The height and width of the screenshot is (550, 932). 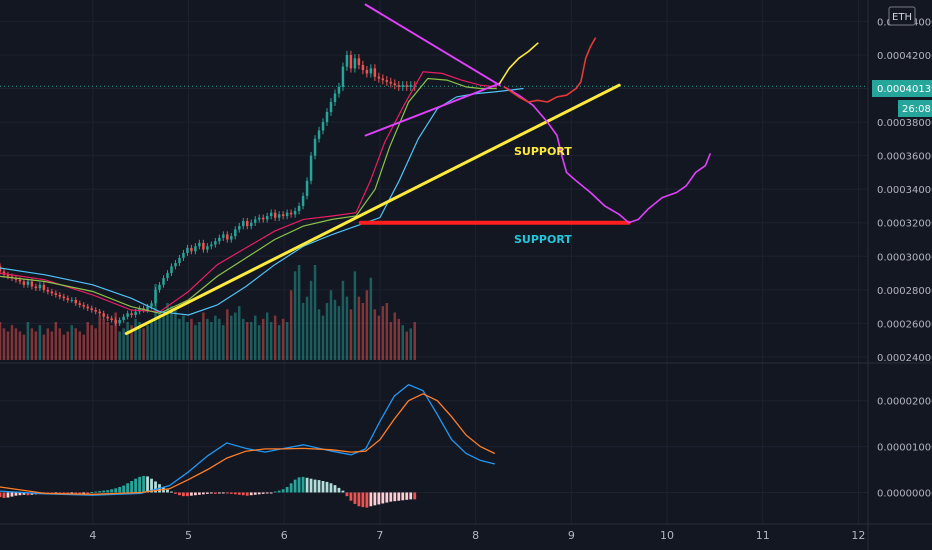 What do you see at coordinates (247, 439) in the screenshot?
I see `macd-line` at bounding box center [247, 439].